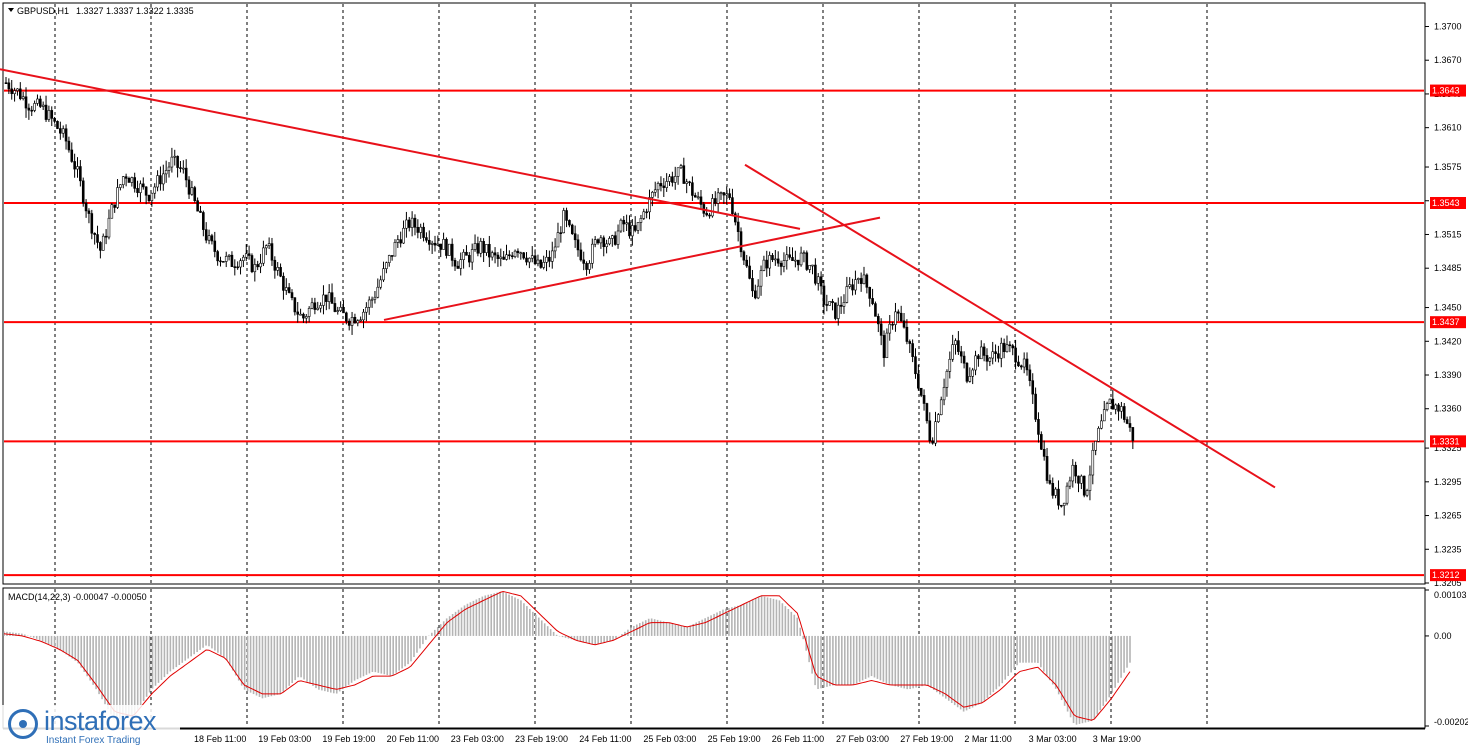 The width and height of the screenshot is (1468, 750). What do you see at coordinates (1053, 739) in the screenshot?
I see `time-tick-label: 3 Mar 03:00` at bounding box center [1053, 739].